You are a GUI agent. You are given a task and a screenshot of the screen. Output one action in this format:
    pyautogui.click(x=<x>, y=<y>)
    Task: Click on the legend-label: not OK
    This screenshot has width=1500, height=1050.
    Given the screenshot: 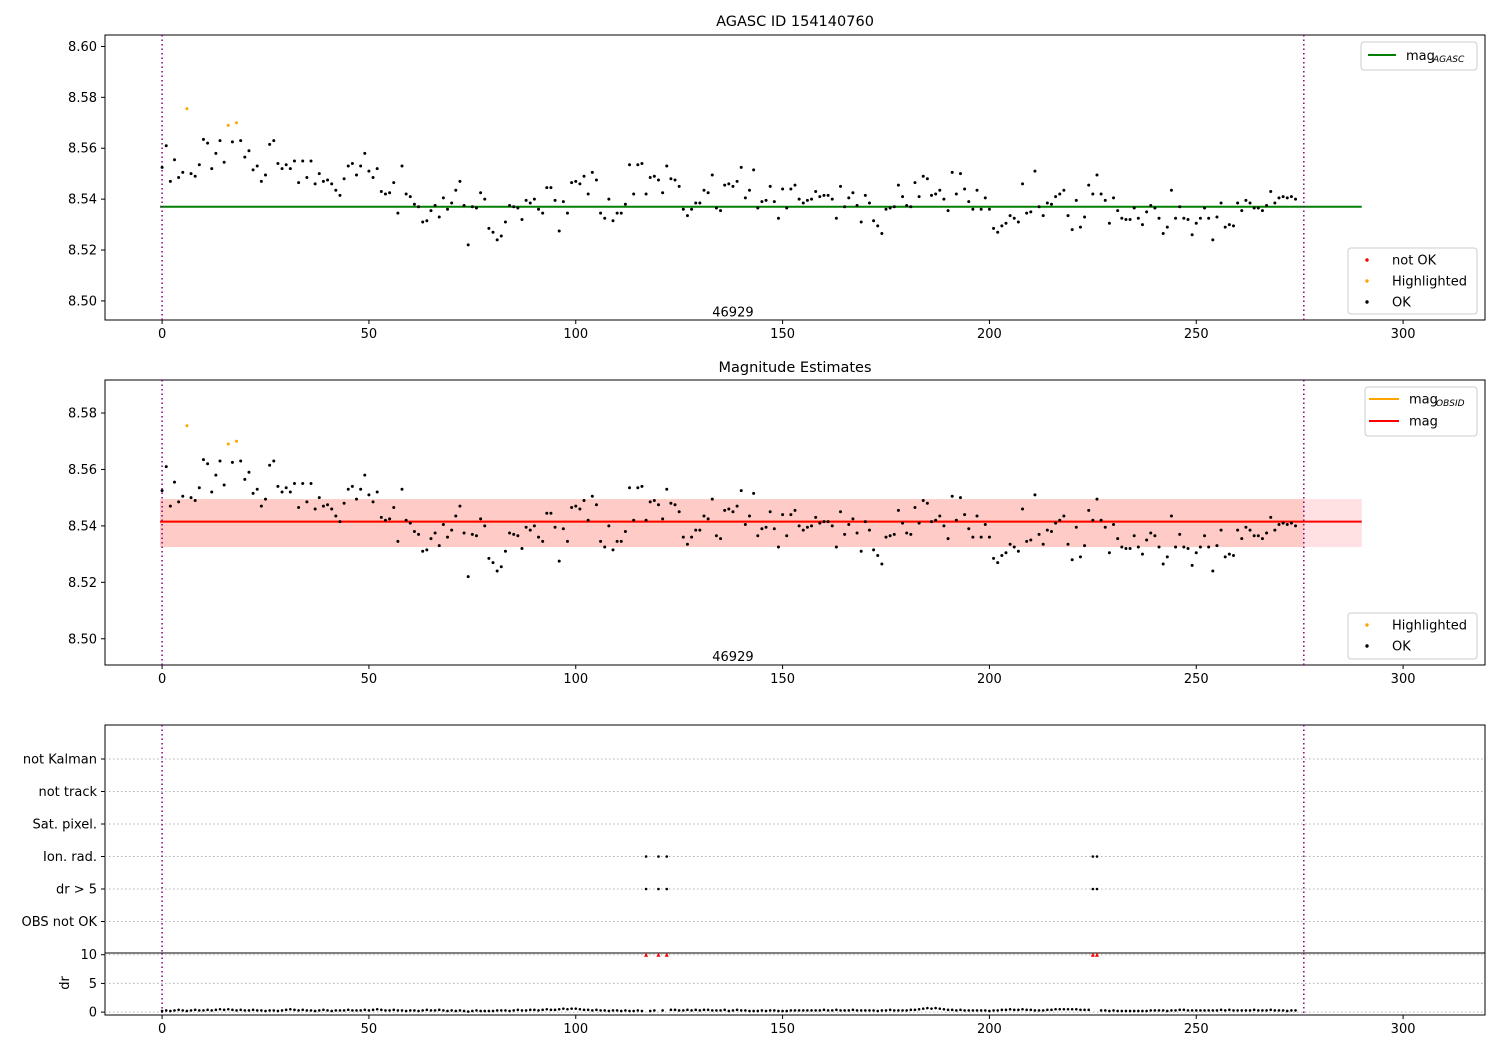 What is the action you would take?
    pyautogui.click(x=1414, y=261)
    